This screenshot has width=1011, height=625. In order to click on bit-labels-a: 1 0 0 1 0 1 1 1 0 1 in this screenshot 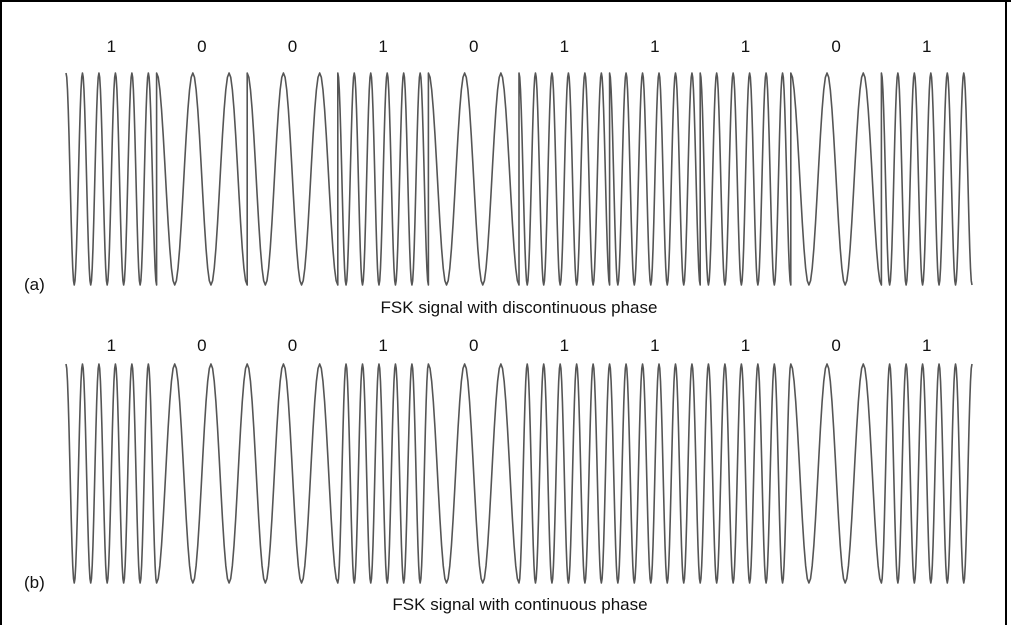, I will do `click(519, 46)`.